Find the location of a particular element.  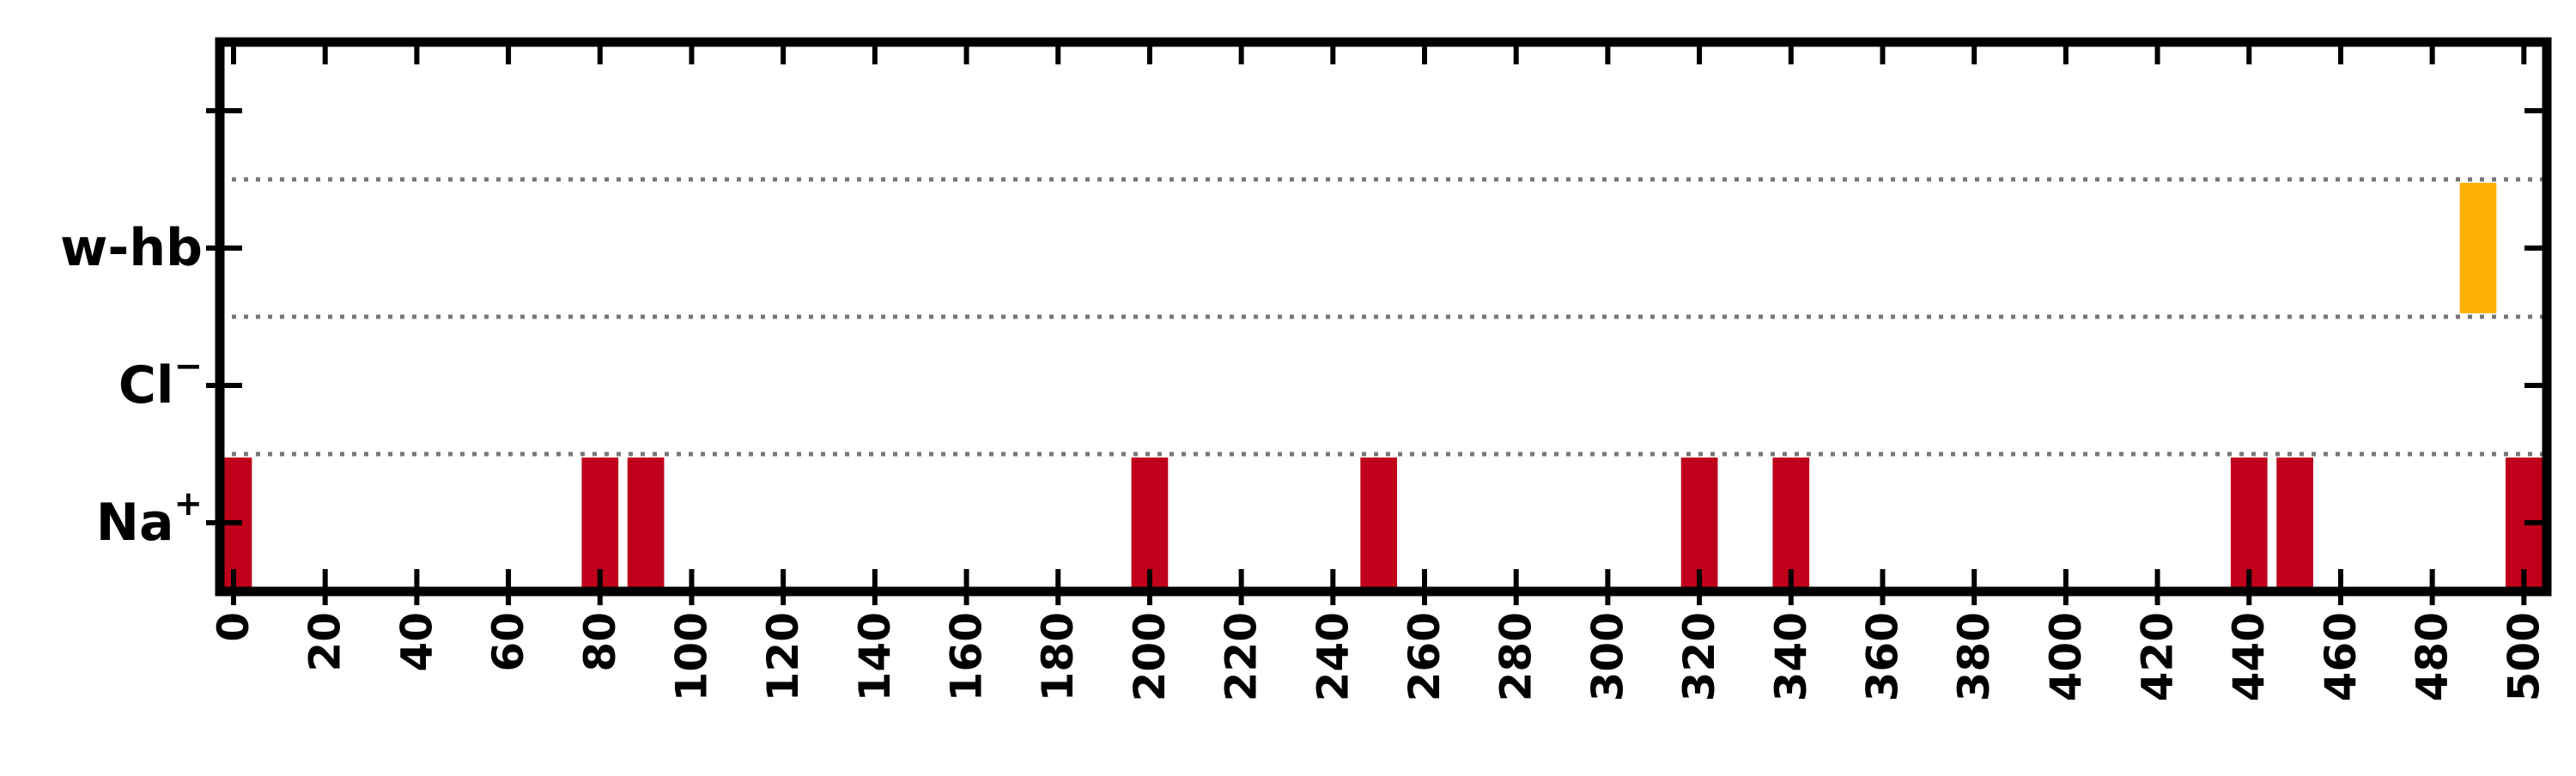

x-tick-label: 100 is located at coordinates (691, 657).